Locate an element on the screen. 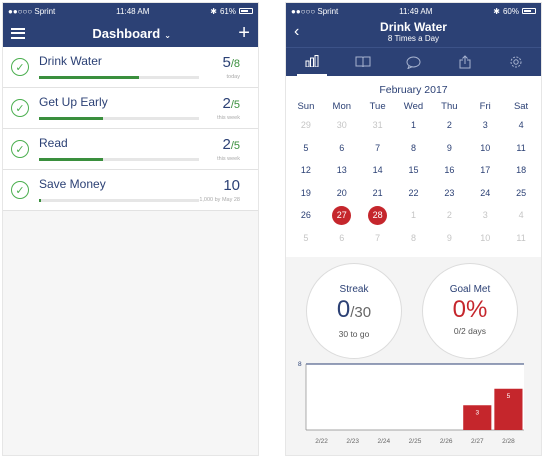 The height and width of the screenshot is (460, 545). habit-count: 10 is located at coordinates (231, 185).